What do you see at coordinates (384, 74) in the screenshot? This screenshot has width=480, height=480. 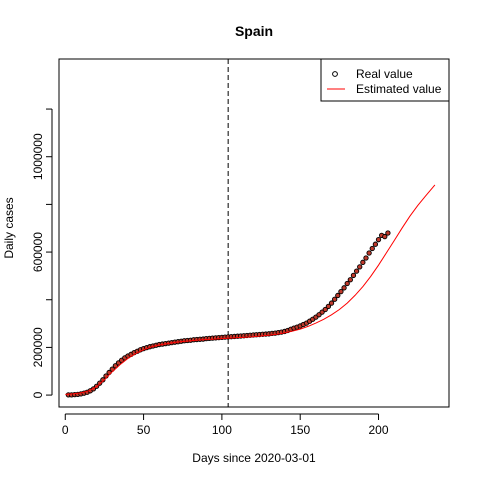 I see `legend-real-label: Real value` at bounding box center [384, 74].